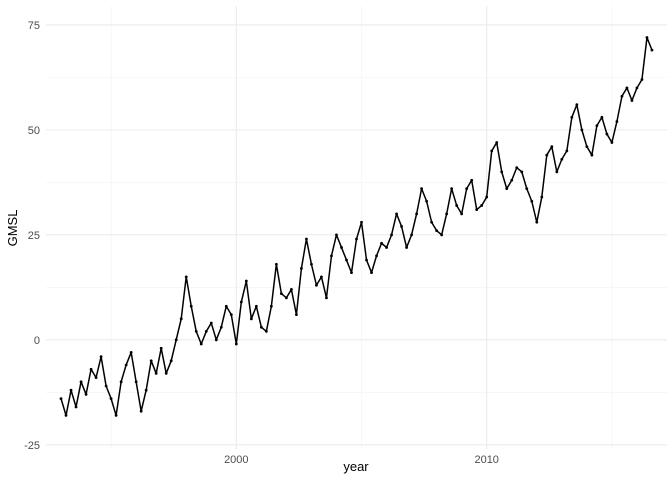 Image resolution: width=672 pixels, height=480 pixels. I want to click on x-axis-tick-labels: 2000 2010, so click(361, 460).